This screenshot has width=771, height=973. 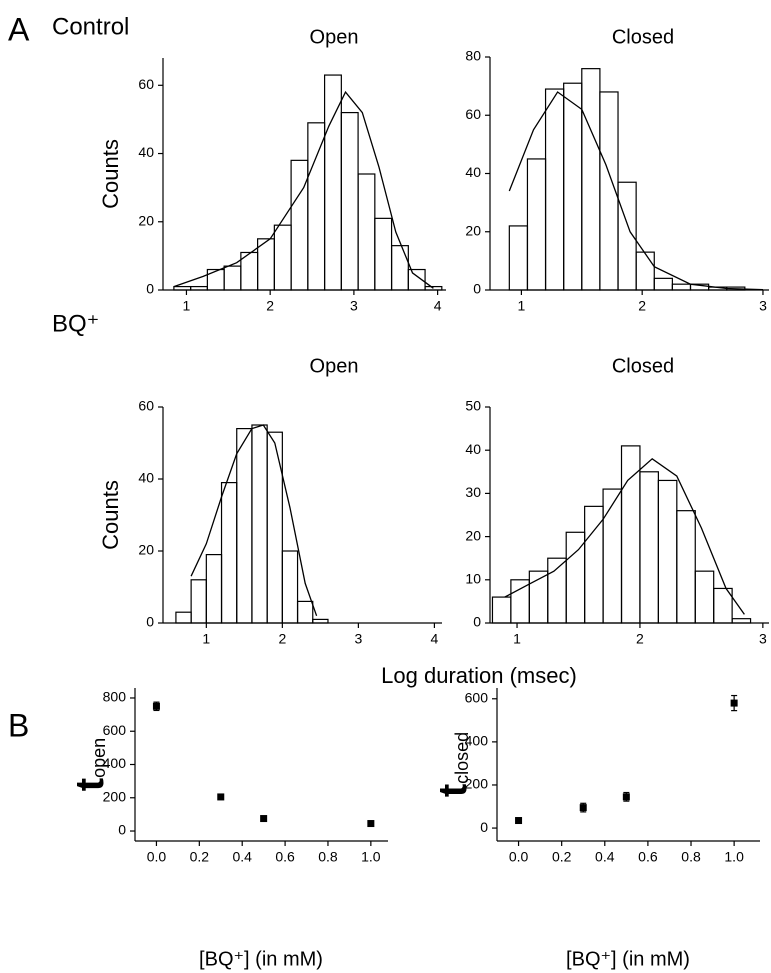 What do you see at coordinates (473, 56) in the screenshot?
I see `y-tick-label: 80` at bounding box center [473, 56].